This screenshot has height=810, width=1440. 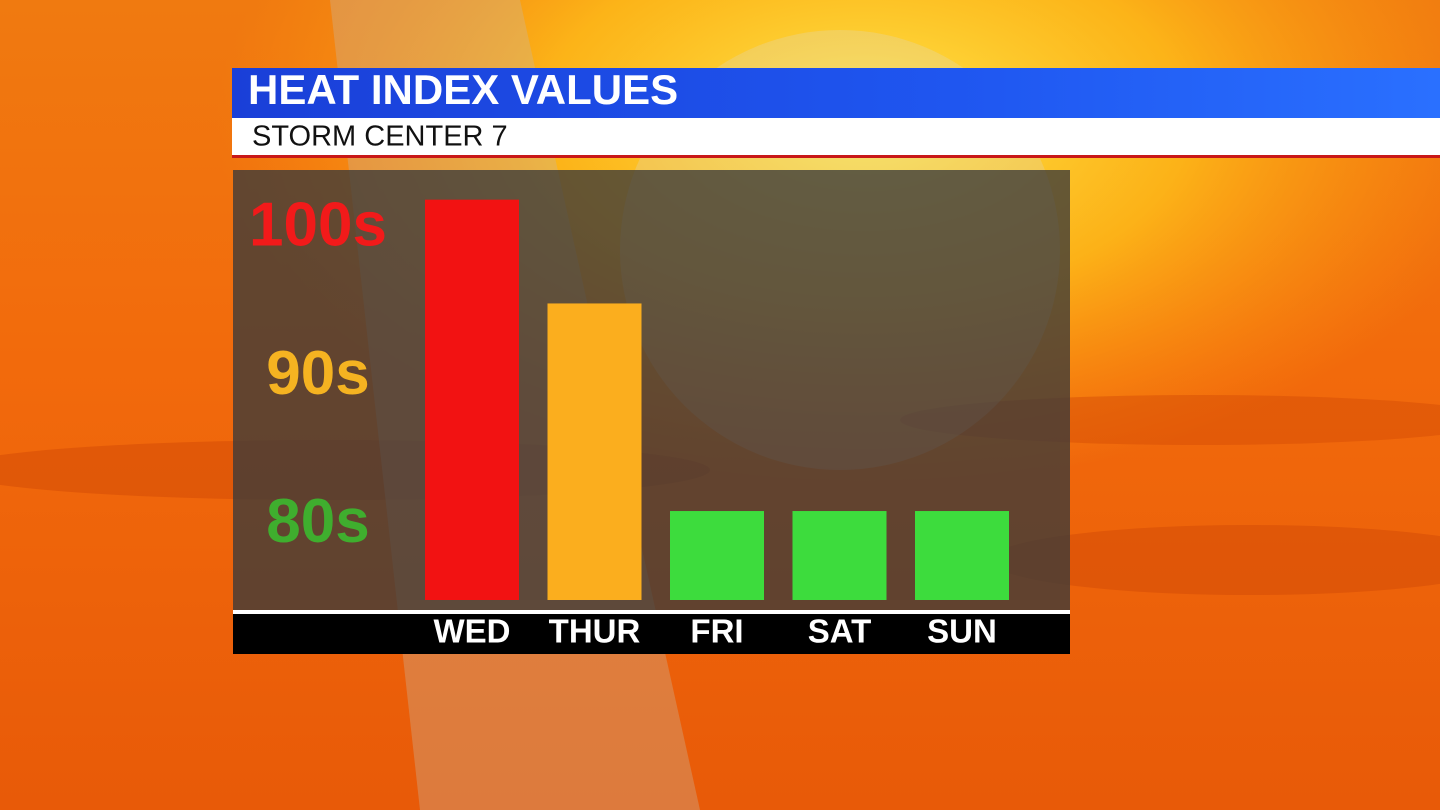 I want to click on x-tick-label: SUN, so click(x=962, y=631).